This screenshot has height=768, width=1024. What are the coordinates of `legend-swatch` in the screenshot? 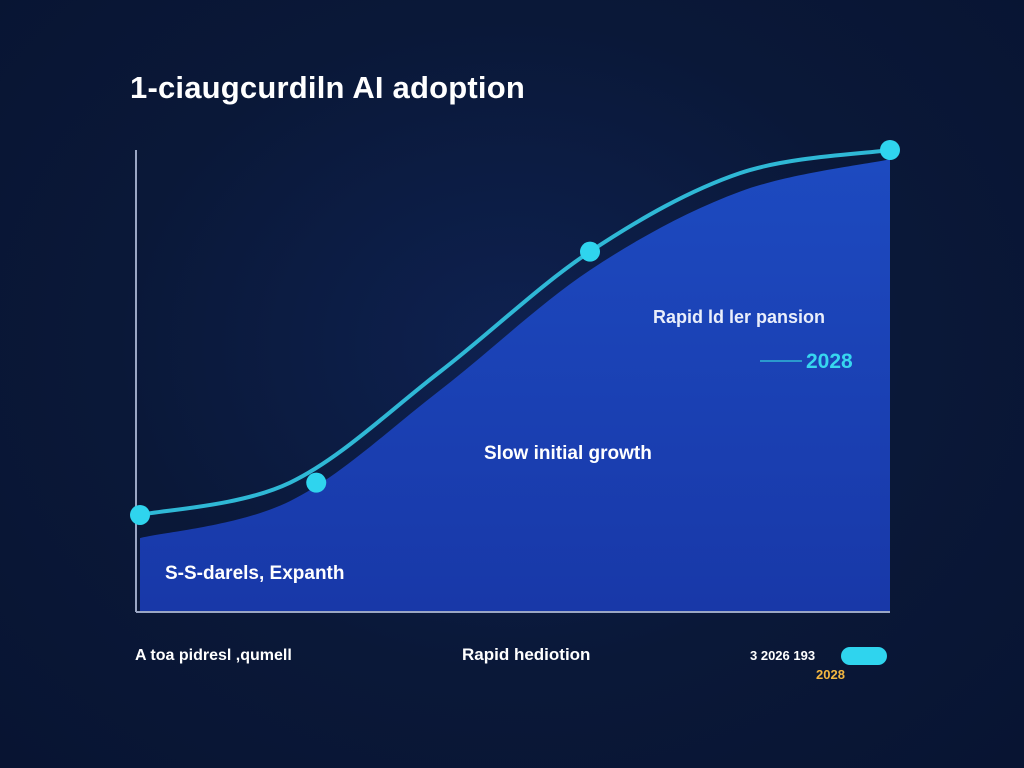 It's located at (864, 656).